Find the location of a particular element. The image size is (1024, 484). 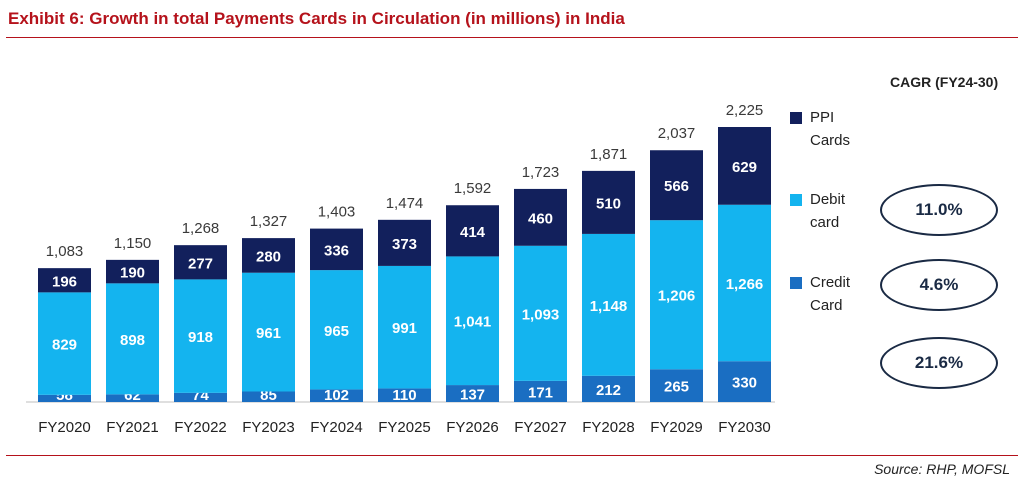

data-label-credit-card: 265 is located at coordinates (676, 387).